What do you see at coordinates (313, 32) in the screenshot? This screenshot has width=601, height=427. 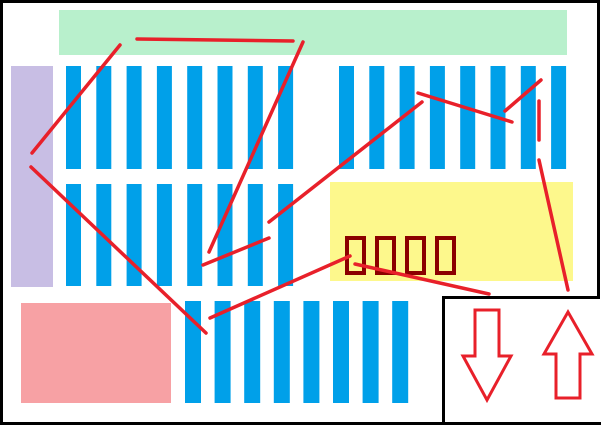 I see `top-zone` at bounding box center [313, 32].